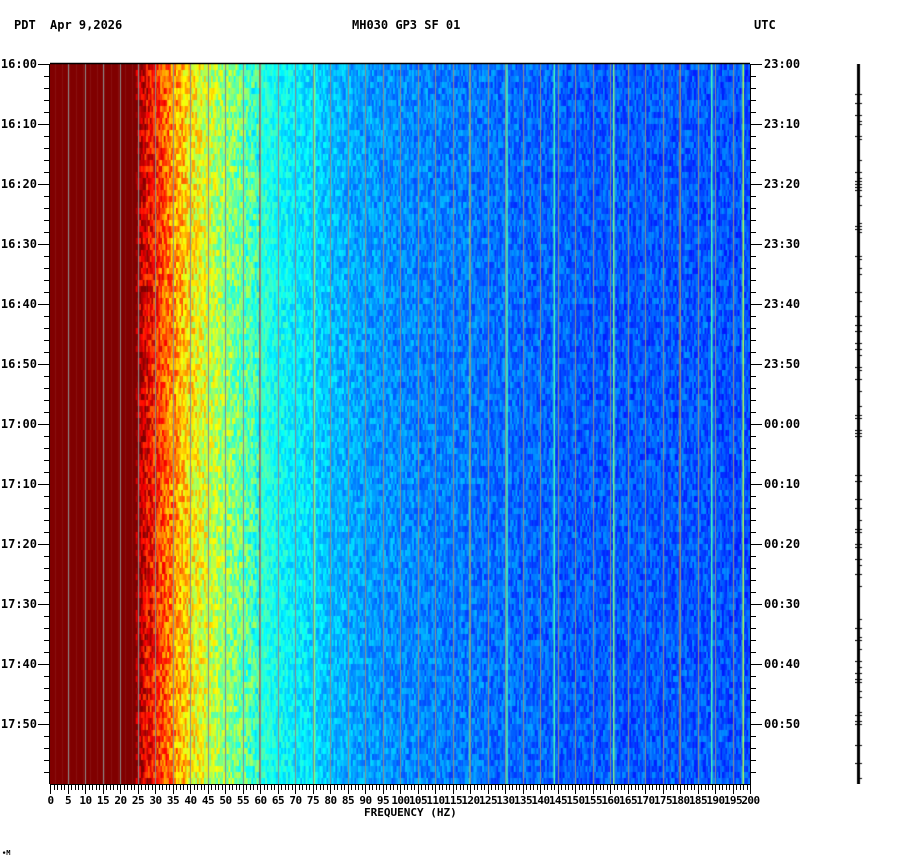 The height and width of the screenshot is (864, 902). Describe the element at coordinates (410, 812) in the screenshot. I see `x-axis-title: FREQUENCY (HZ)` at that location.